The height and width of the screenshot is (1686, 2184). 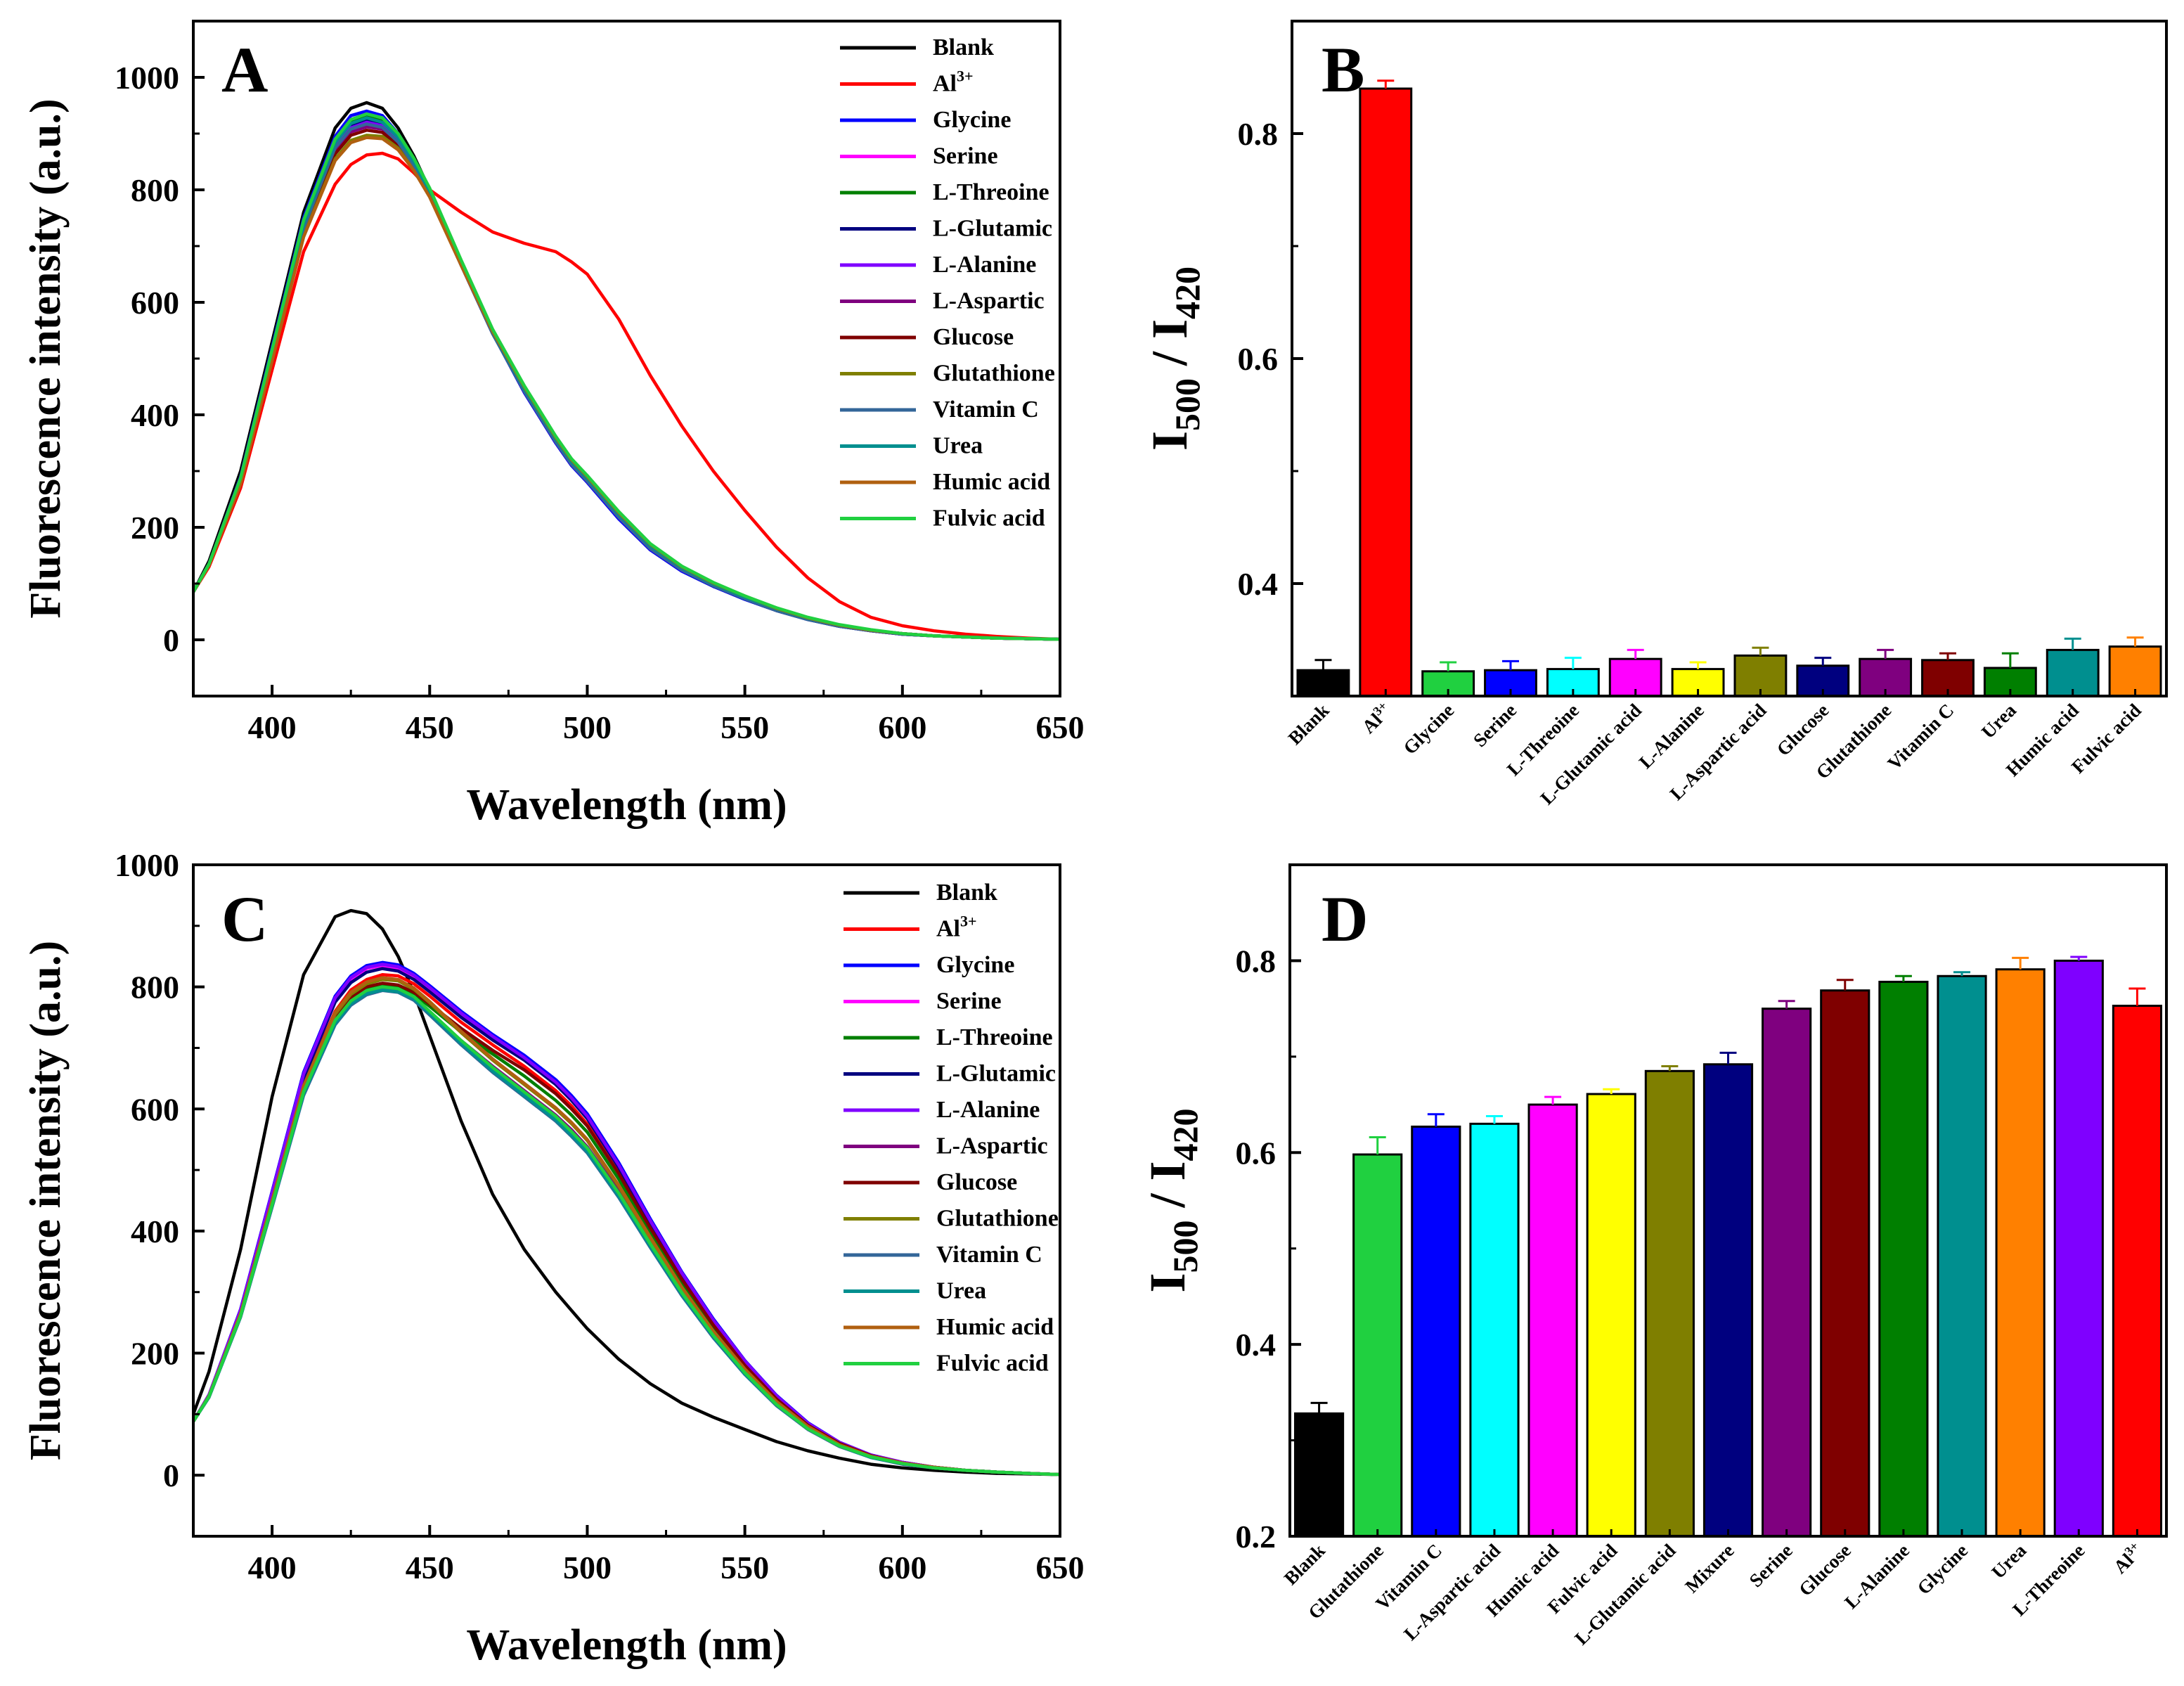 What do you see at coordinates (1494, 1330) in the screenshot?
I see `bar-d-l-aspartic-acid` at bounding box center [1494, 1330].